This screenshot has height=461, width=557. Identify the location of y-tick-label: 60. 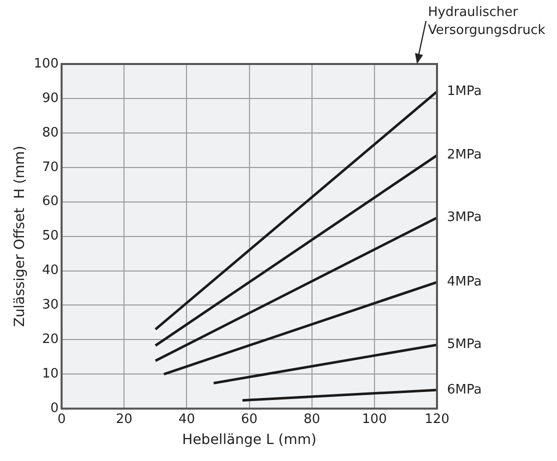
(50, 202).